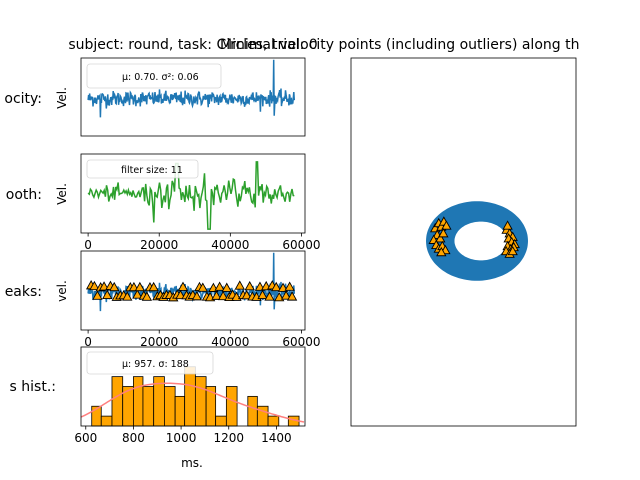  I want to click on peaks-axes-frame, so click(193, 290).